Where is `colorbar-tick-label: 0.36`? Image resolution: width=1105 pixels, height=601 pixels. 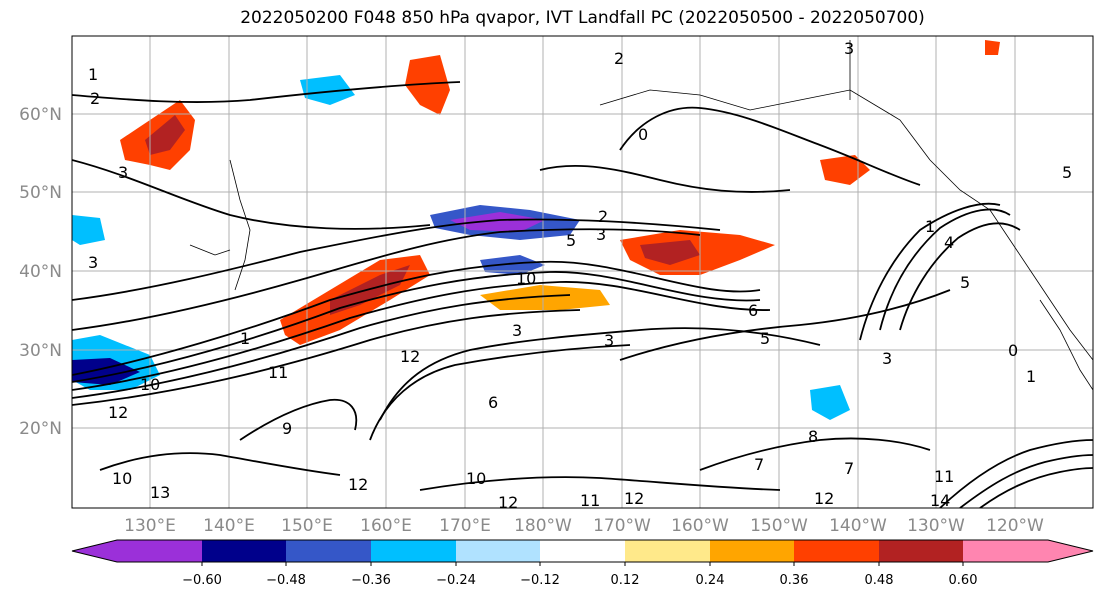 colorbar-tick-label: 0.36 is located at coordinates (794, 580).